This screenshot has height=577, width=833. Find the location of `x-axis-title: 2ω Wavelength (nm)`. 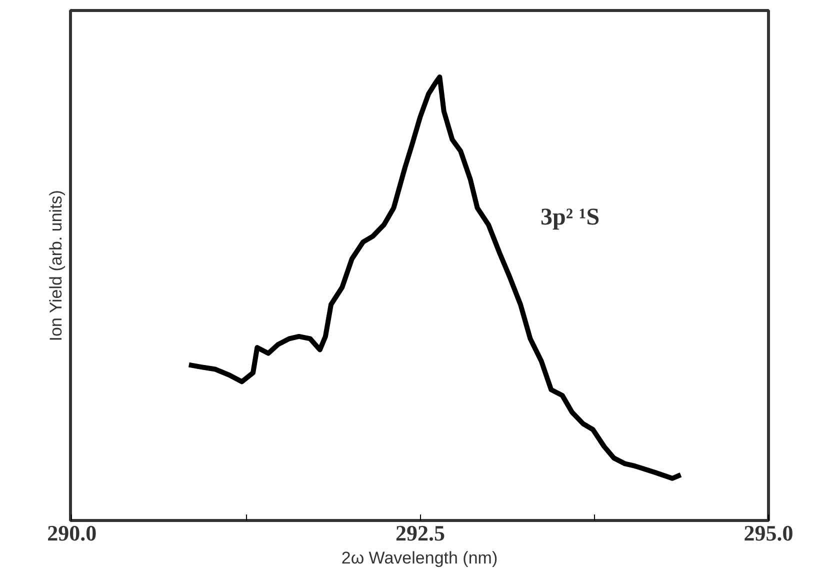

x-axis-title: 2ω Wavelength (nm) is located at coordinates (419, 558).